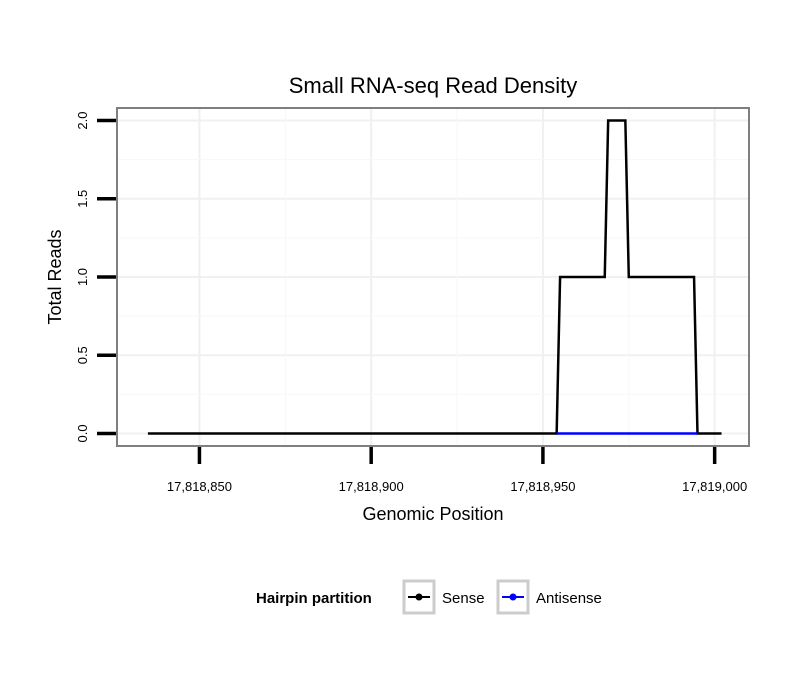 The image size is (810, 690). Describe the element at coordinates (82, 120) in the screenshot. I see `y-tick-label: 2.0` at that location.